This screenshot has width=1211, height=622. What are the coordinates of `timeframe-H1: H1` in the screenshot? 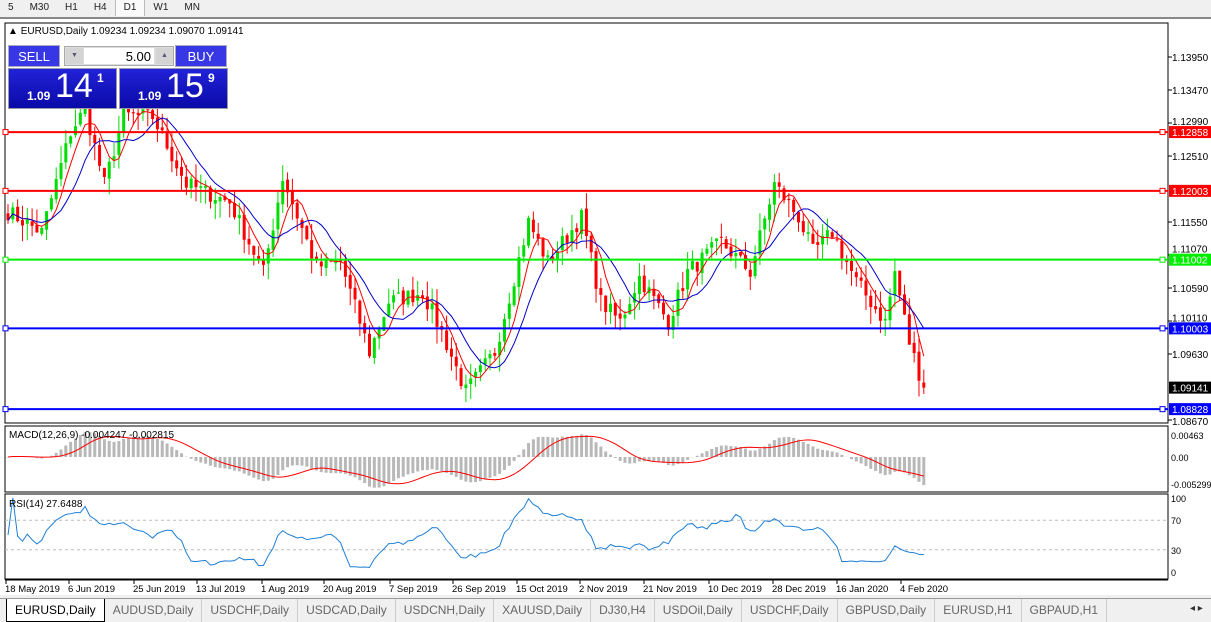 It's located at (71, 7).